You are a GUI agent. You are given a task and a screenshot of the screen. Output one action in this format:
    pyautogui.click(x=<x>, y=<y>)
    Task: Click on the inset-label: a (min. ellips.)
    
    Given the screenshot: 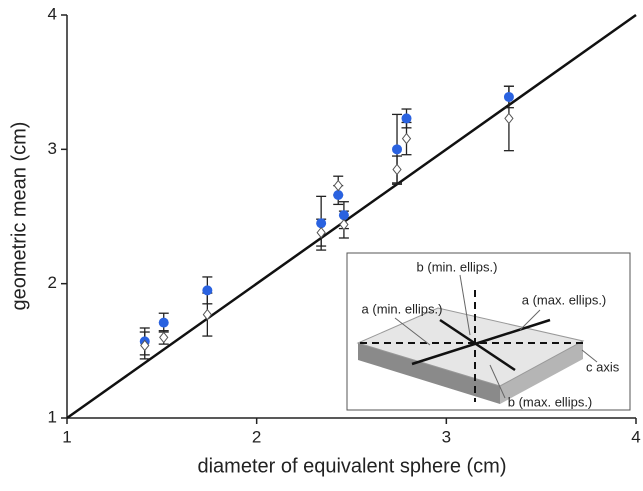 What is the action you would take?
    pyautogui.click(x=402, y=308)
    